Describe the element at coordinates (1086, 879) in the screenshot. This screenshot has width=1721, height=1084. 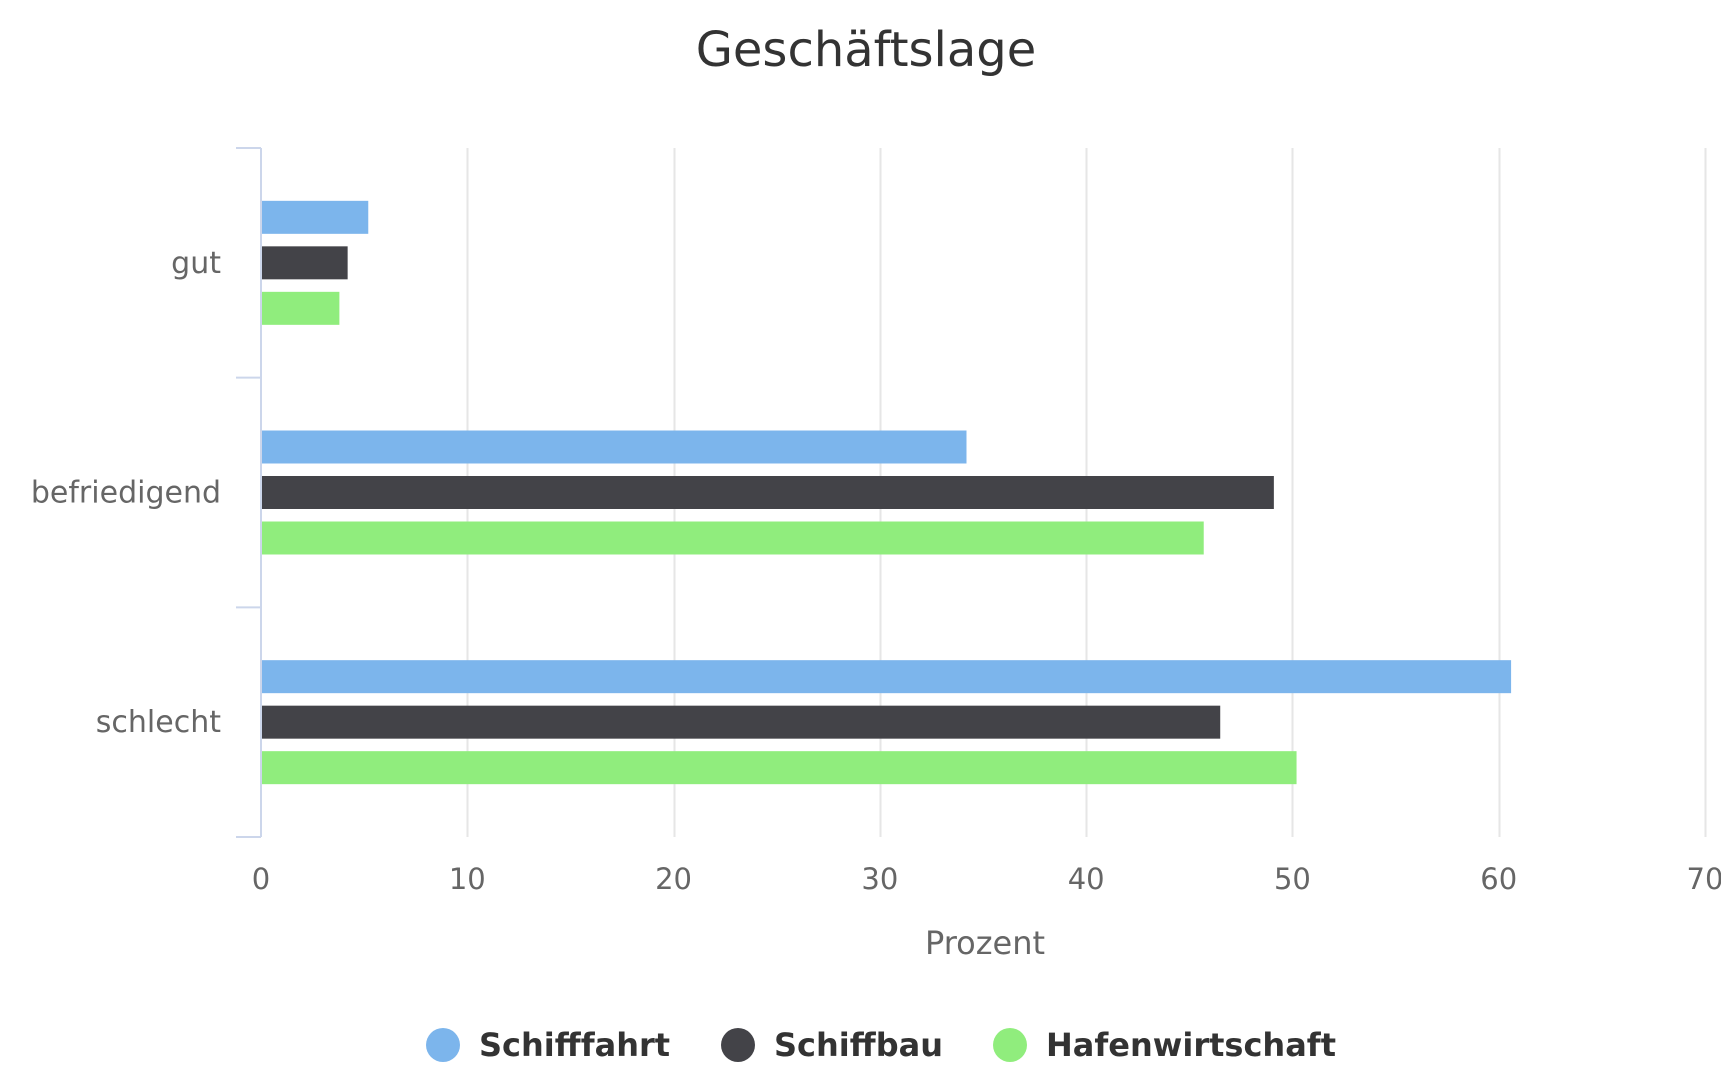
I see `x-tick-label-40: 40` at that location.